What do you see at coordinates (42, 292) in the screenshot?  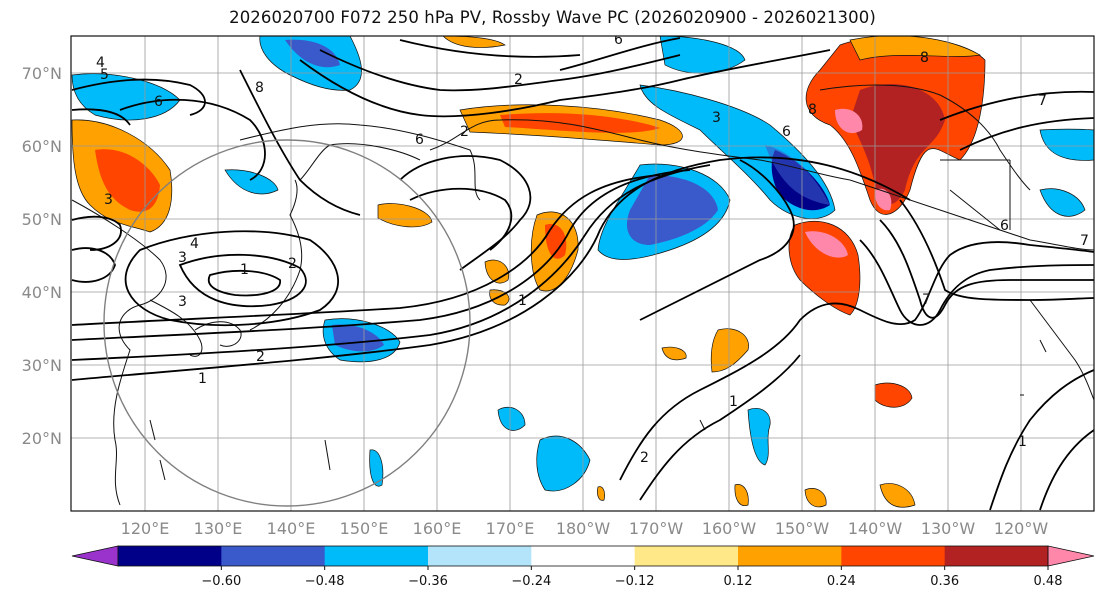 I see `lat-label: 40°N` at bounding box center [42, 292].